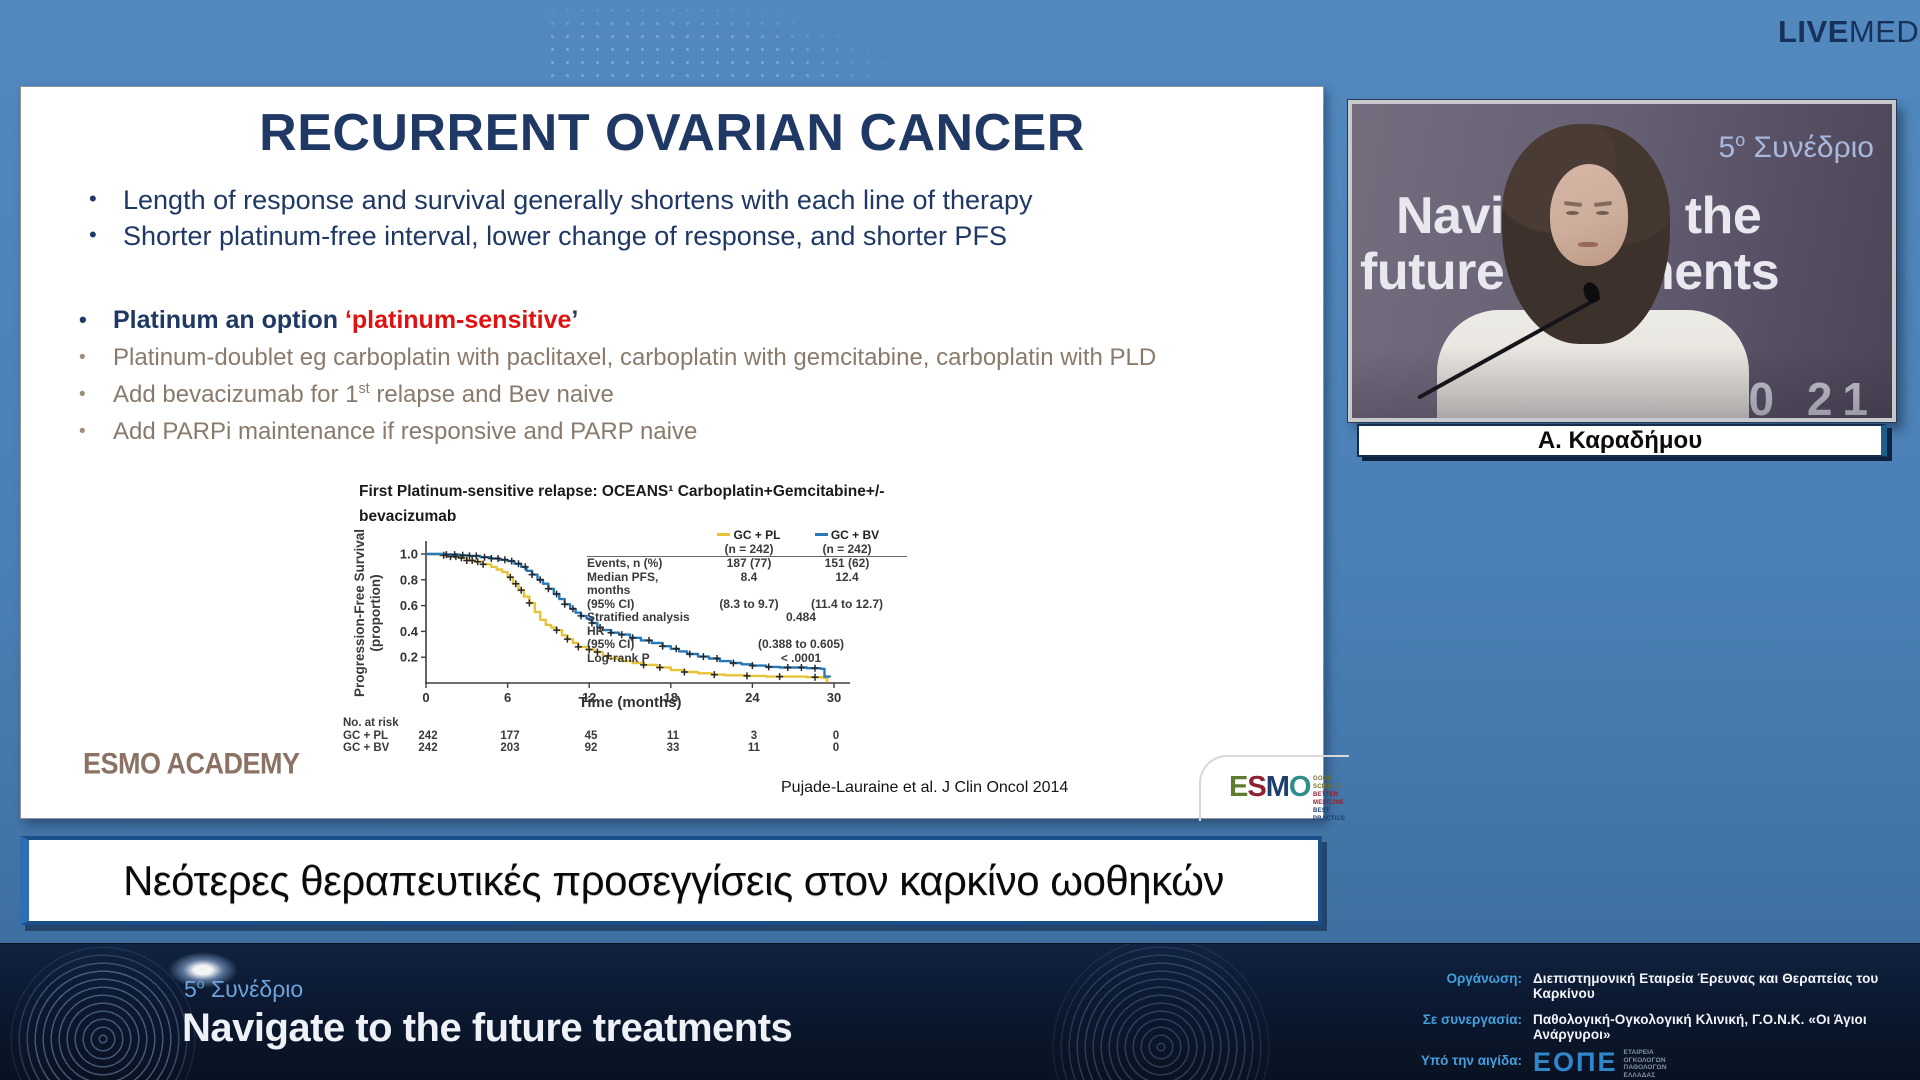  I want to click on svg-text: 30, so click(834, 697).